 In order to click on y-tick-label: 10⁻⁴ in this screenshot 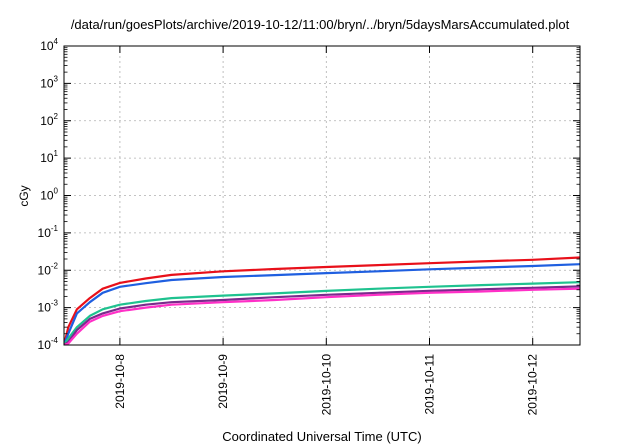, I will do `click(48, 344)`.